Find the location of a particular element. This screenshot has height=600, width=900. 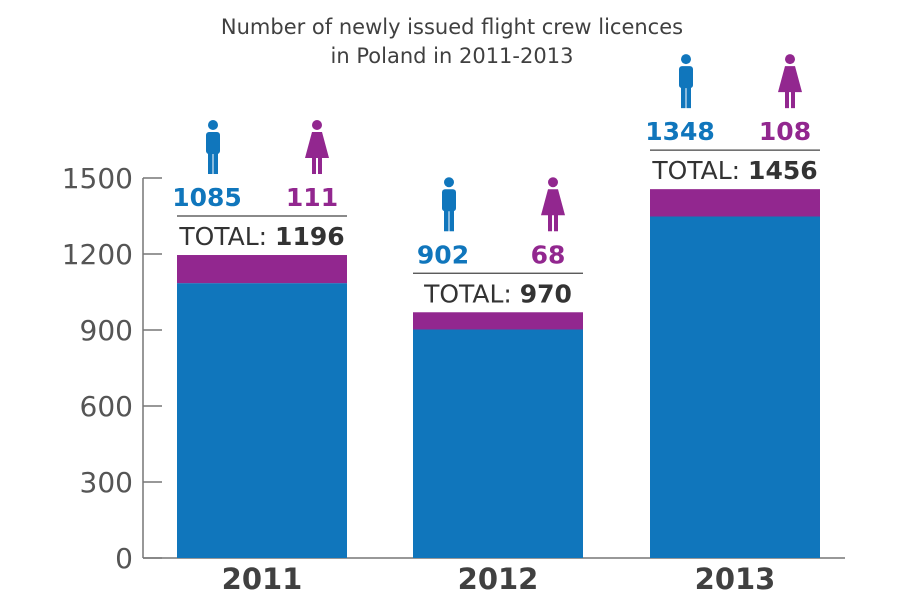

total-value: 1196 is located at coordinates (310, 236).